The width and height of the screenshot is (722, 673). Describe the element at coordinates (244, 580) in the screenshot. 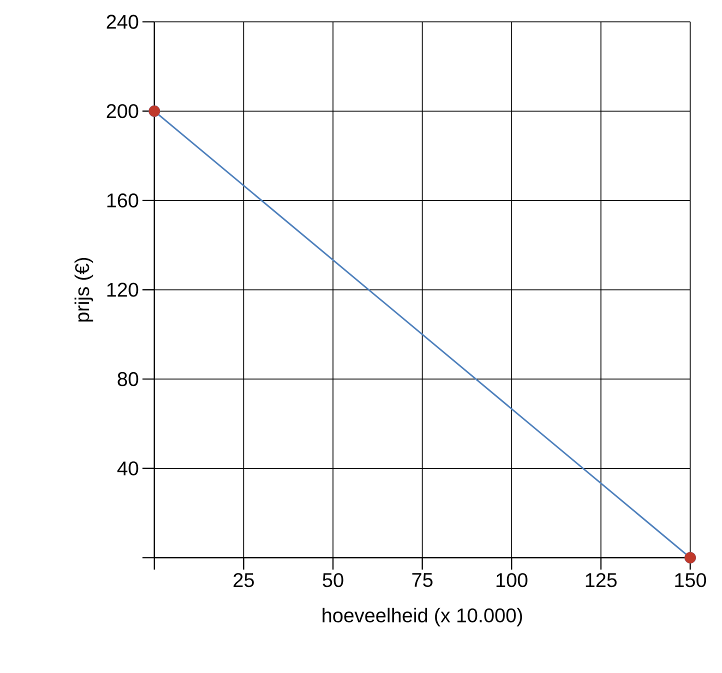

I see `x-tick-label: 25` at that location.